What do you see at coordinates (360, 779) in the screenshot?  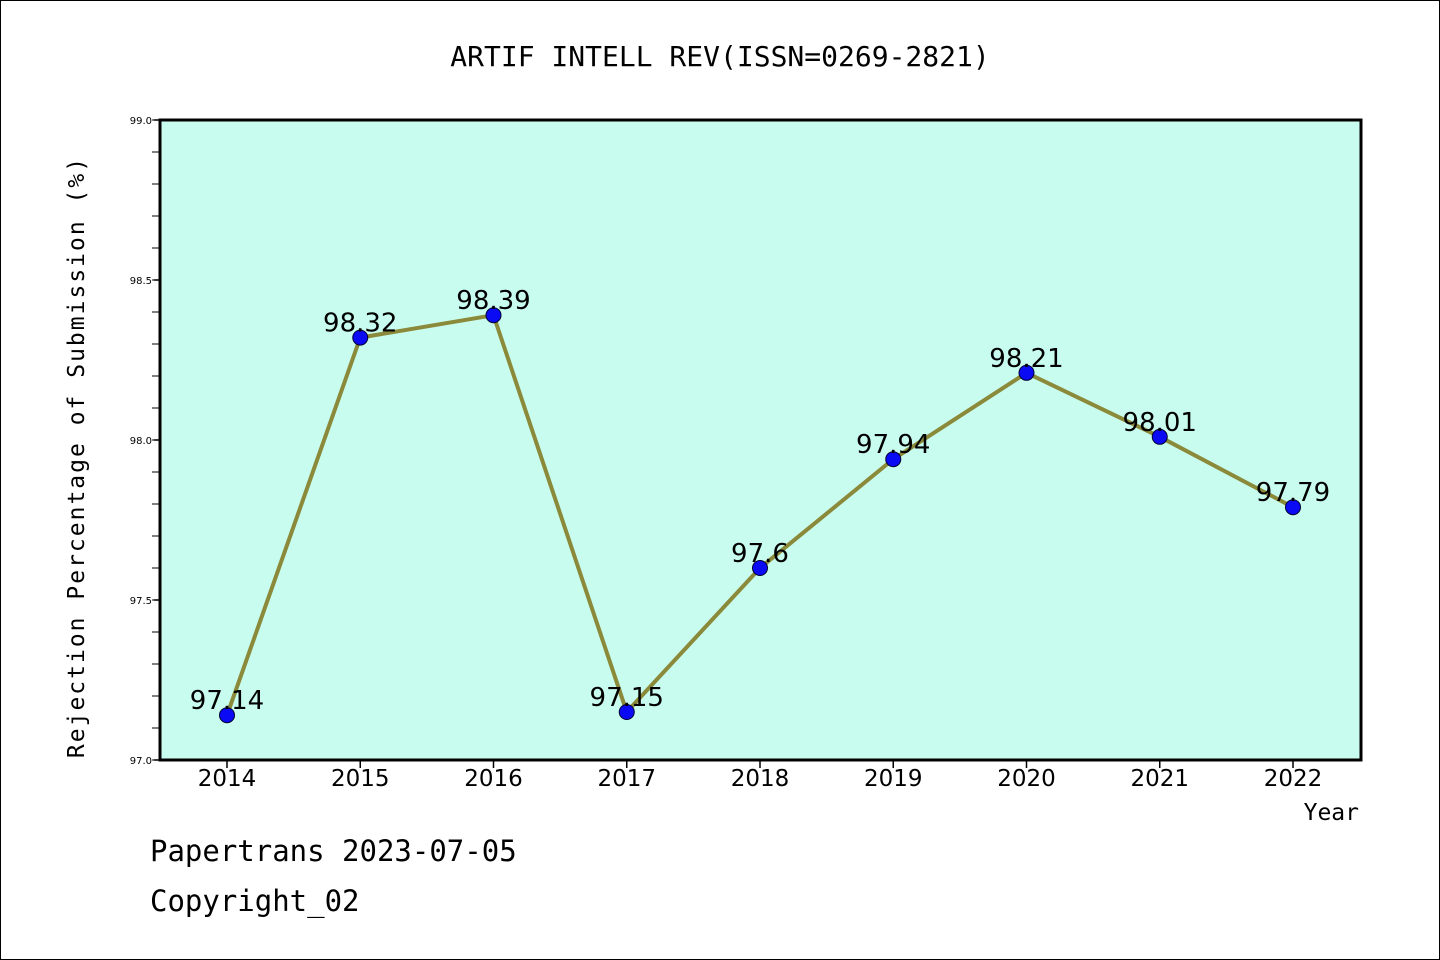 I see `x-tick-label: 2015` at bounding box center [360, 779].